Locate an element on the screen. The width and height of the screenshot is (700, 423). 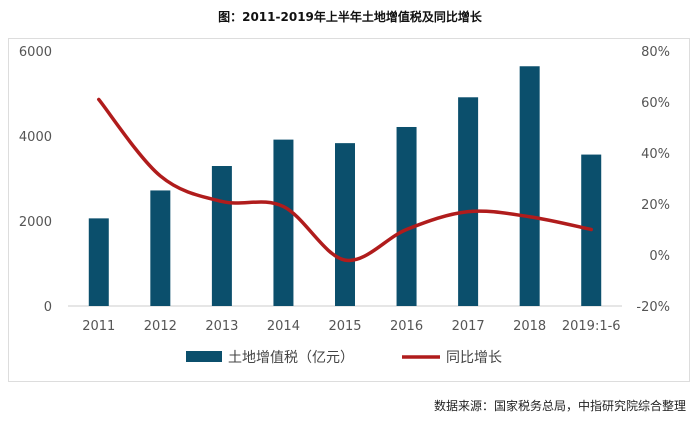
legend-line-label: 同比增长 is located at coordinates (474, 358).